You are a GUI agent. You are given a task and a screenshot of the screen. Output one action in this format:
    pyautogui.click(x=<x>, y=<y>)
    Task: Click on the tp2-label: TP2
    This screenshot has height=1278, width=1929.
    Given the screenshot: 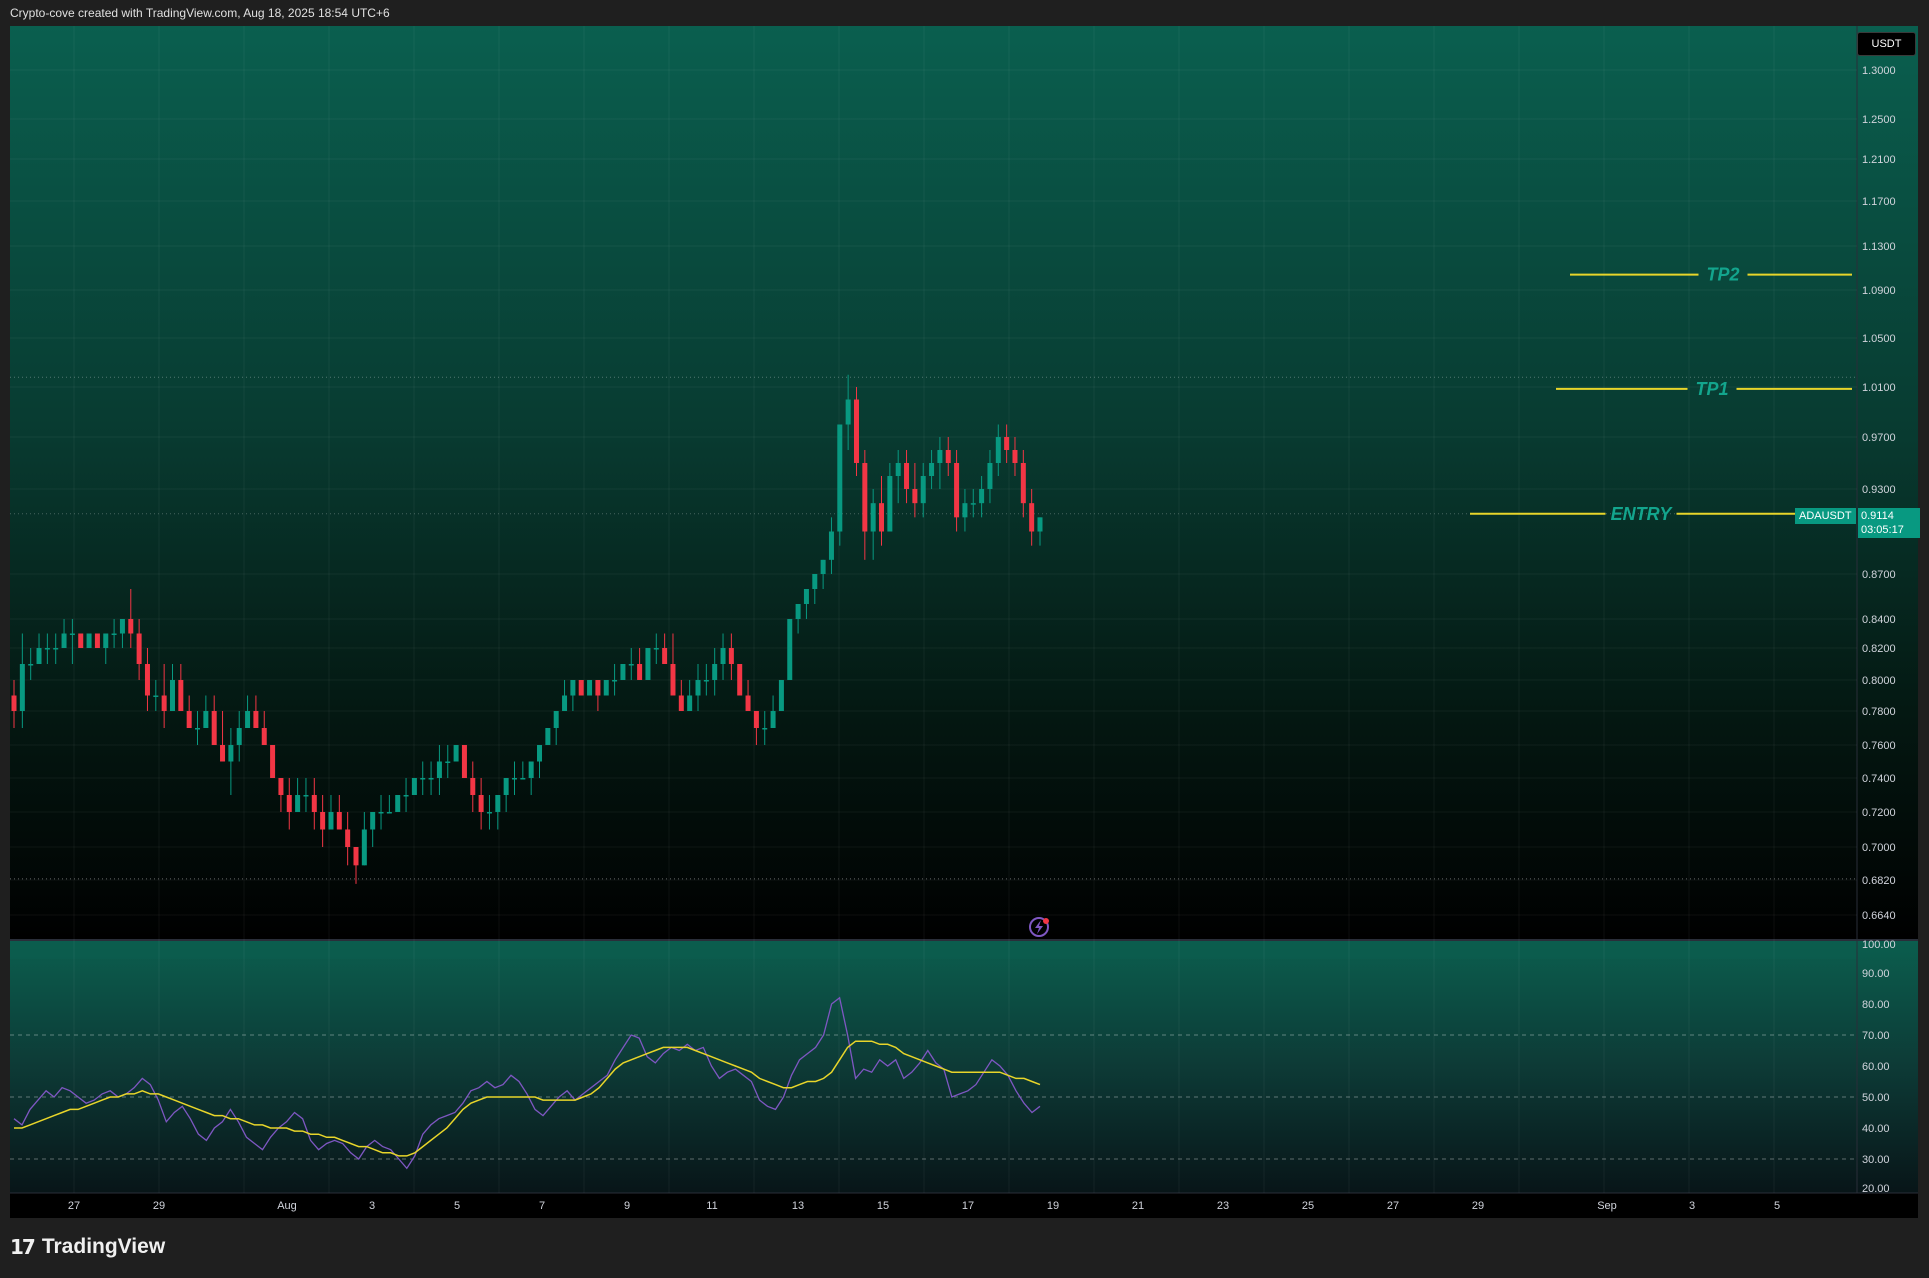 What is the action you would take?
    pyautogui.click(x=1722, y=275)
    